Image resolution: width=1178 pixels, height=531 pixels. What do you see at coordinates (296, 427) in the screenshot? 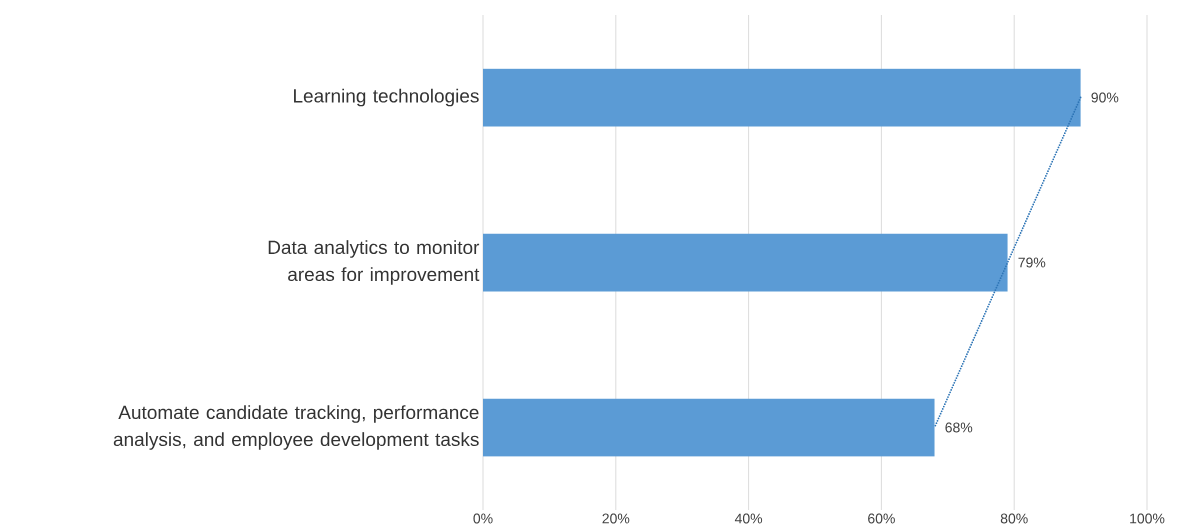
I see `y-tick-label: Automate candidate tracking, performance analysis, and employee development tasks` at bounding box center [296, 427].